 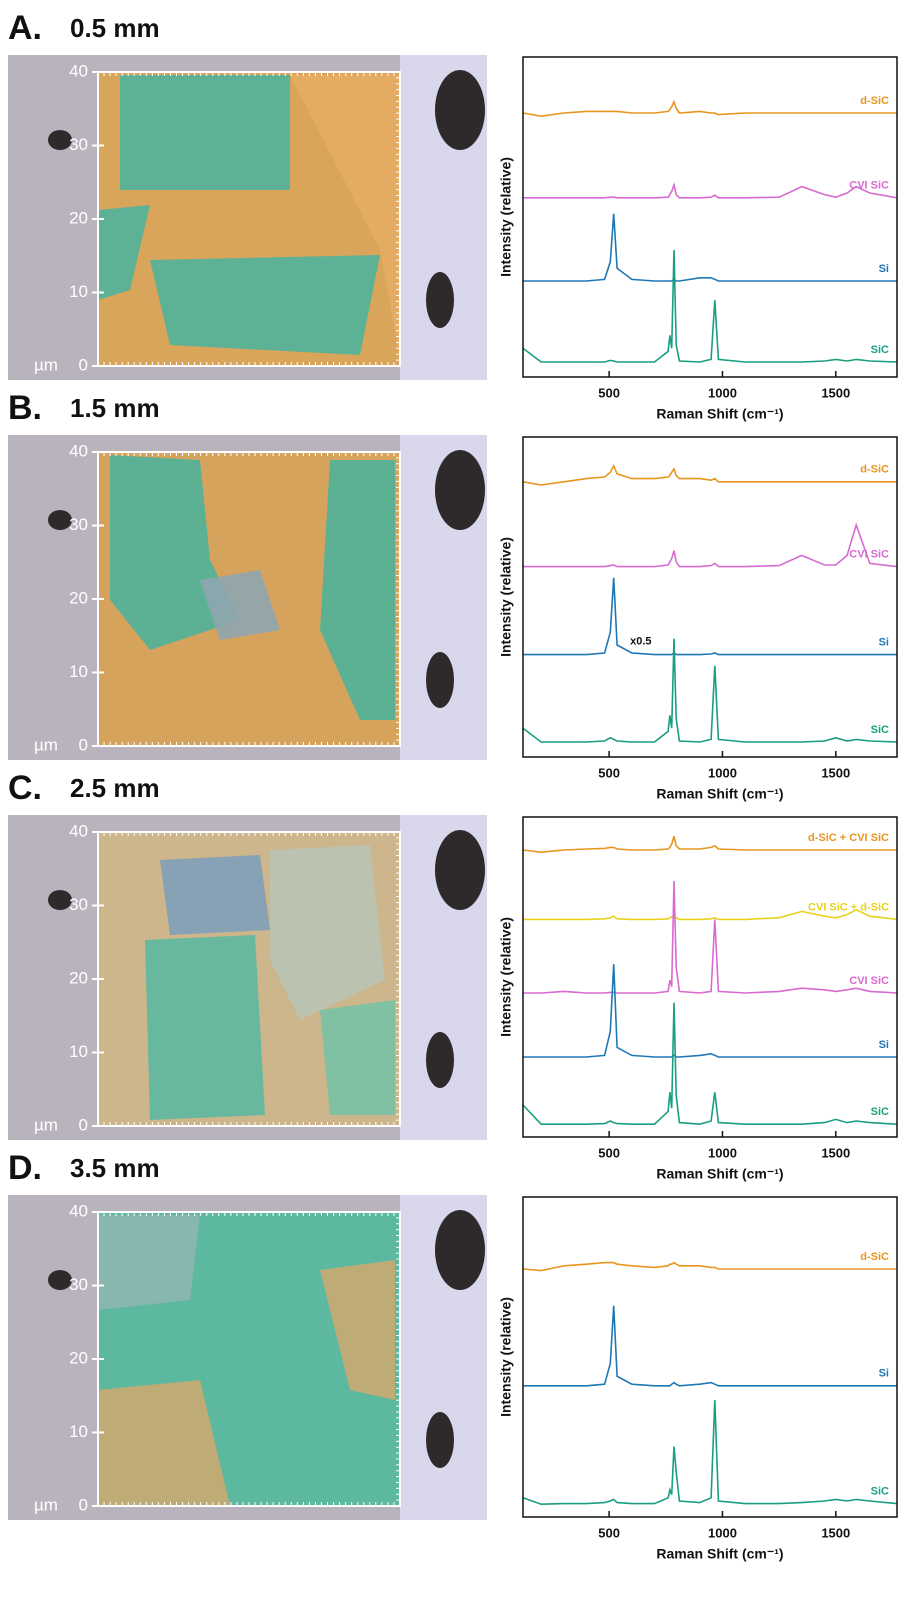 I want to click on series-label: CVI SiC + d-SiC, so click(x=848, y=907).